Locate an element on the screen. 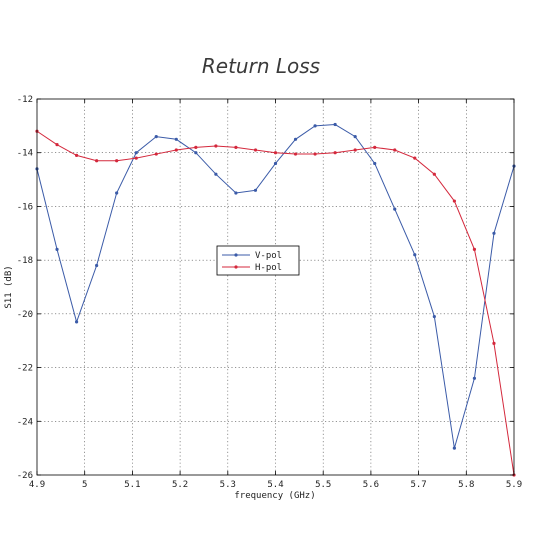 This screenshot has width=540, height=545. legend-box is located at coordinates (258, 260).